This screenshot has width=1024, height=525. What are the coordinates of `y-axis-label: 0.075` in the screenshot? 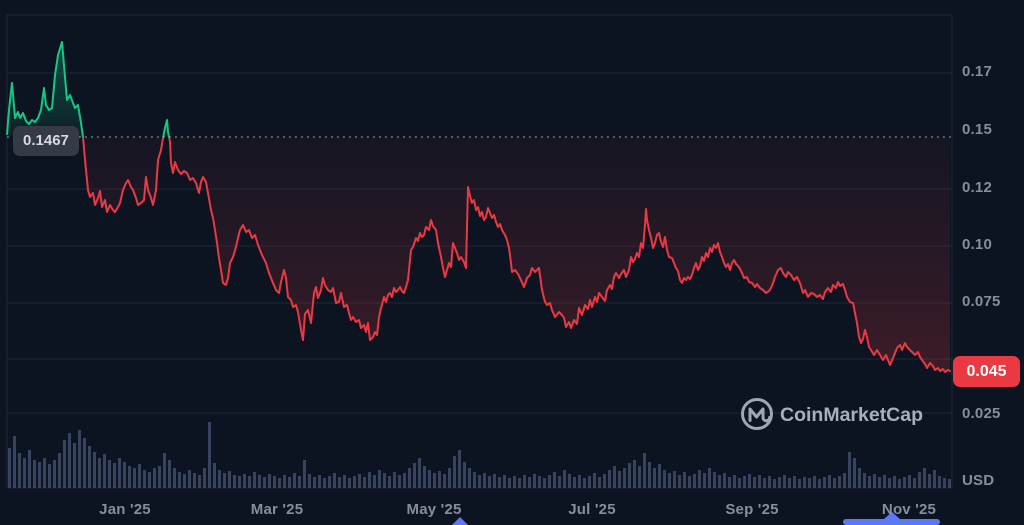 It's located at (981, 301).